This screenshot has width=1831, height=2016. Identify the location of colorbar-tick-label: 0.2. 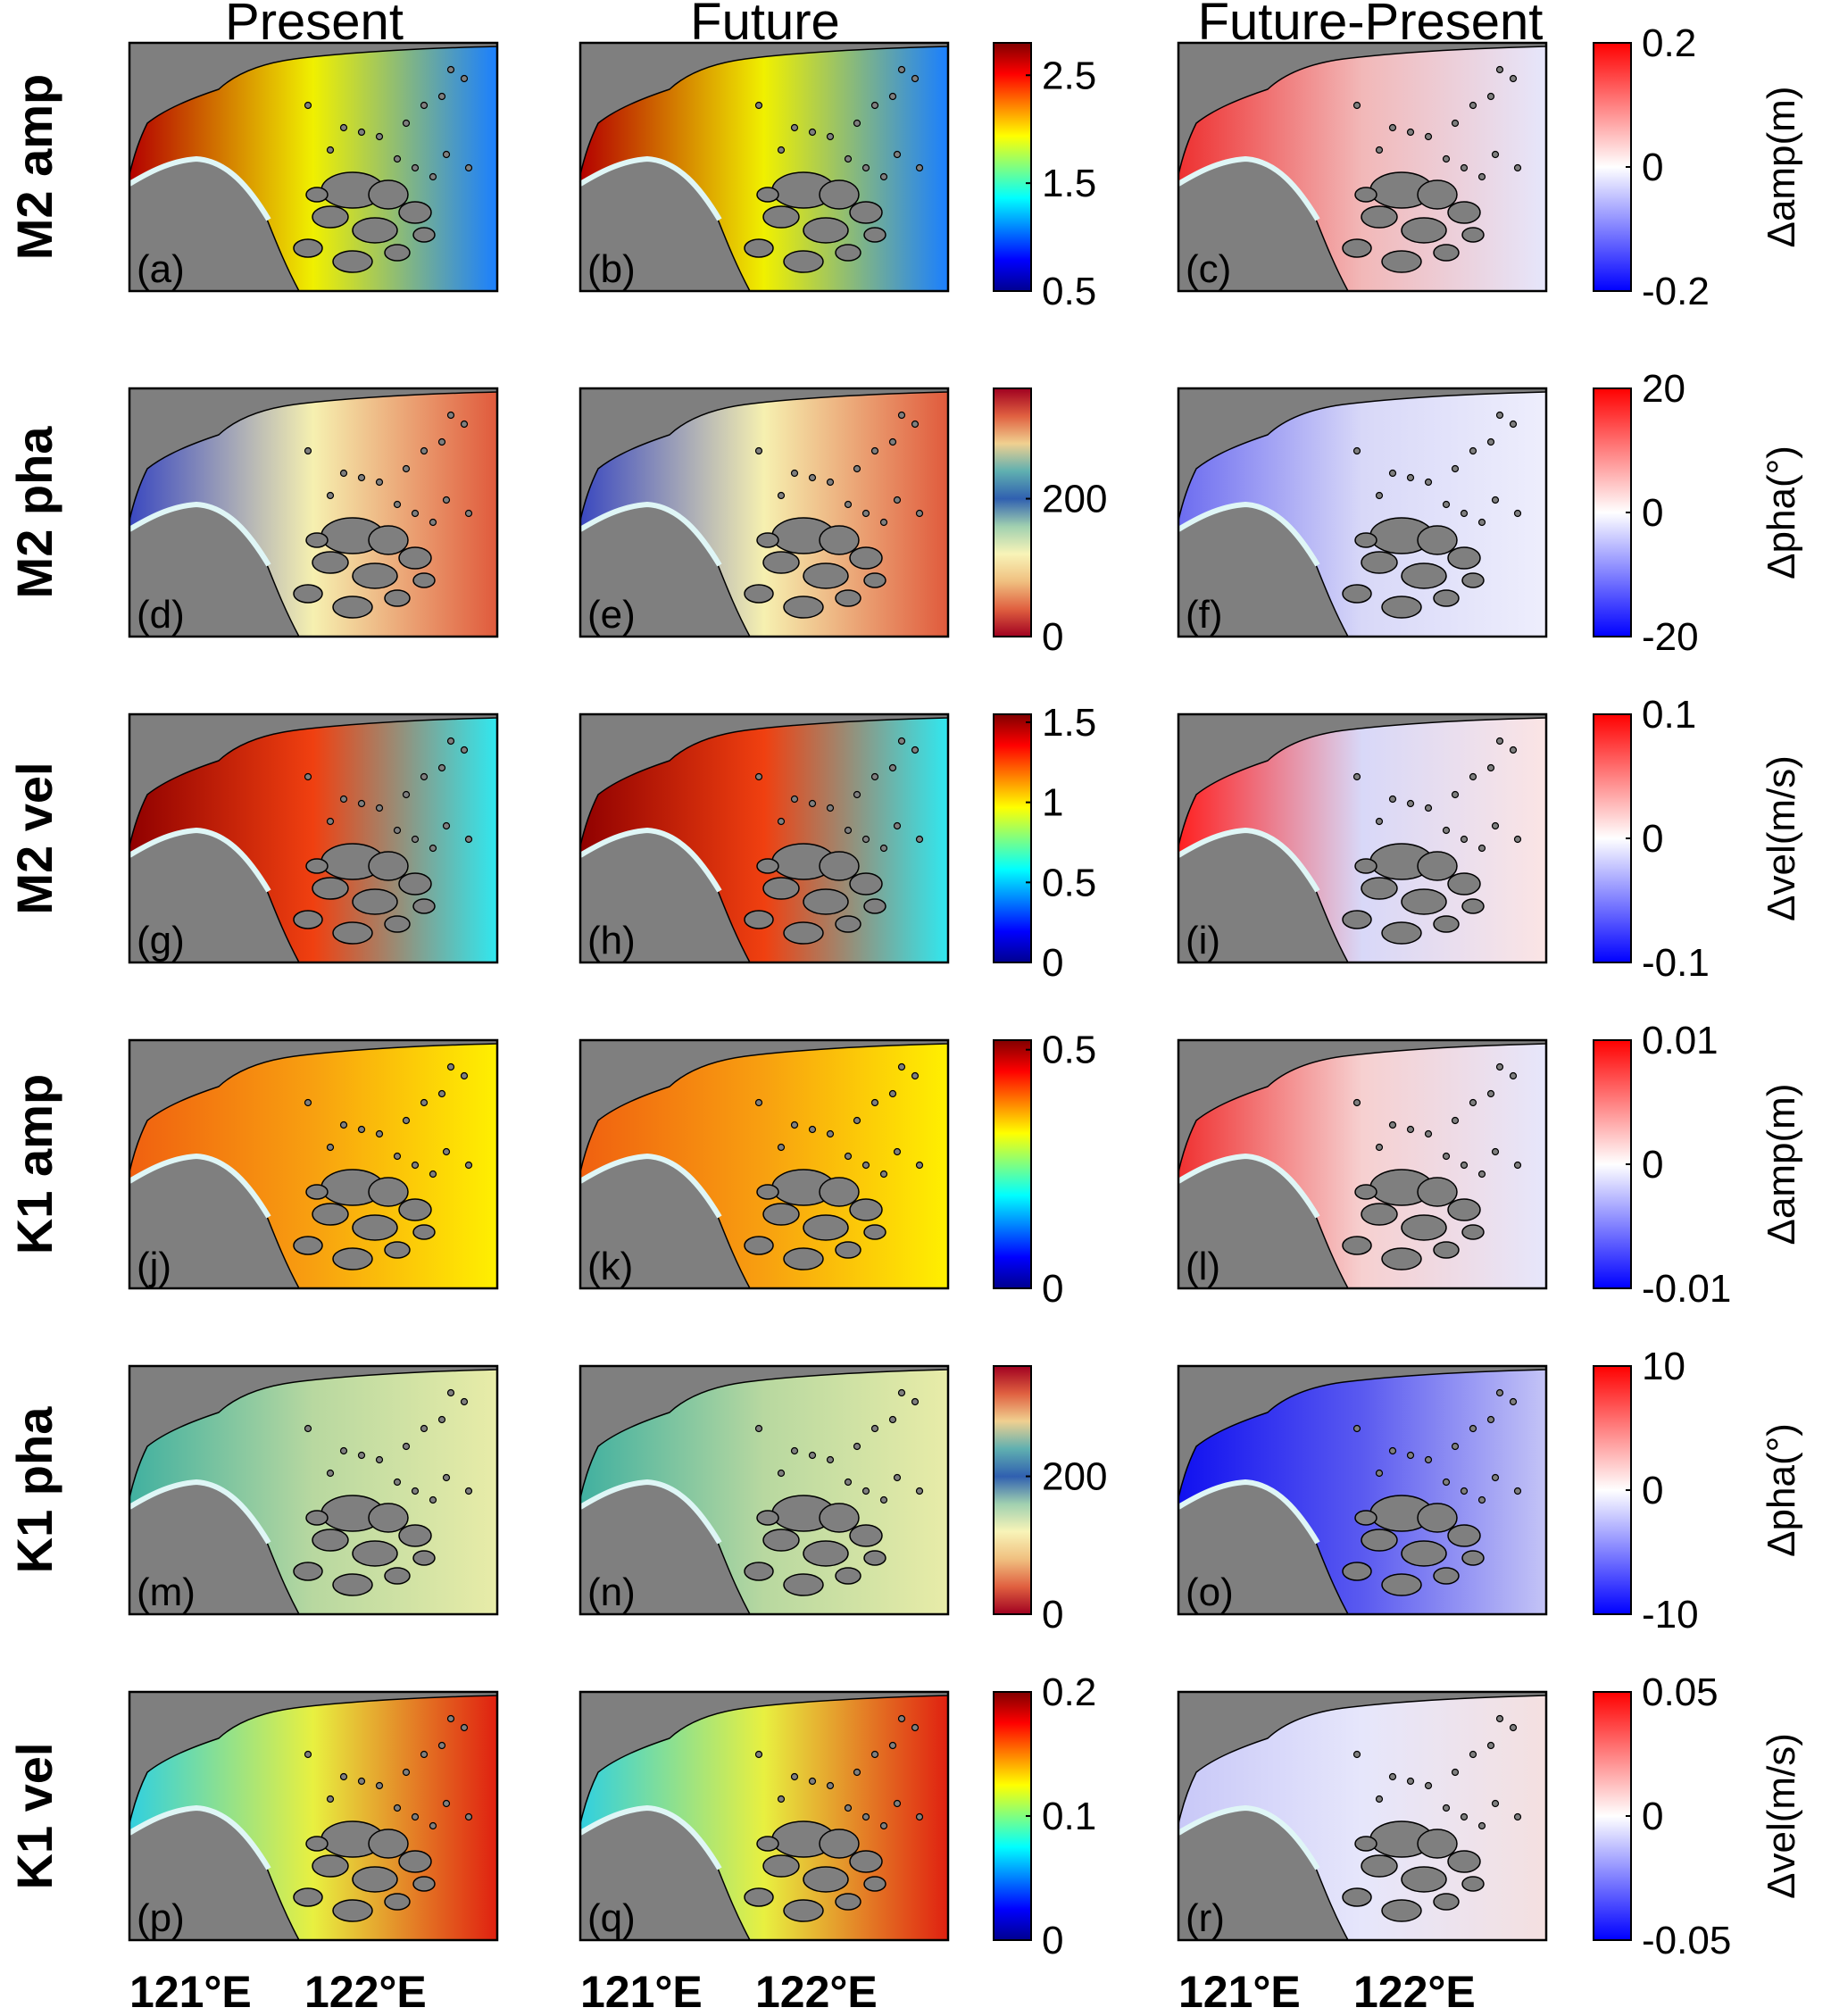
(1069, 1692).